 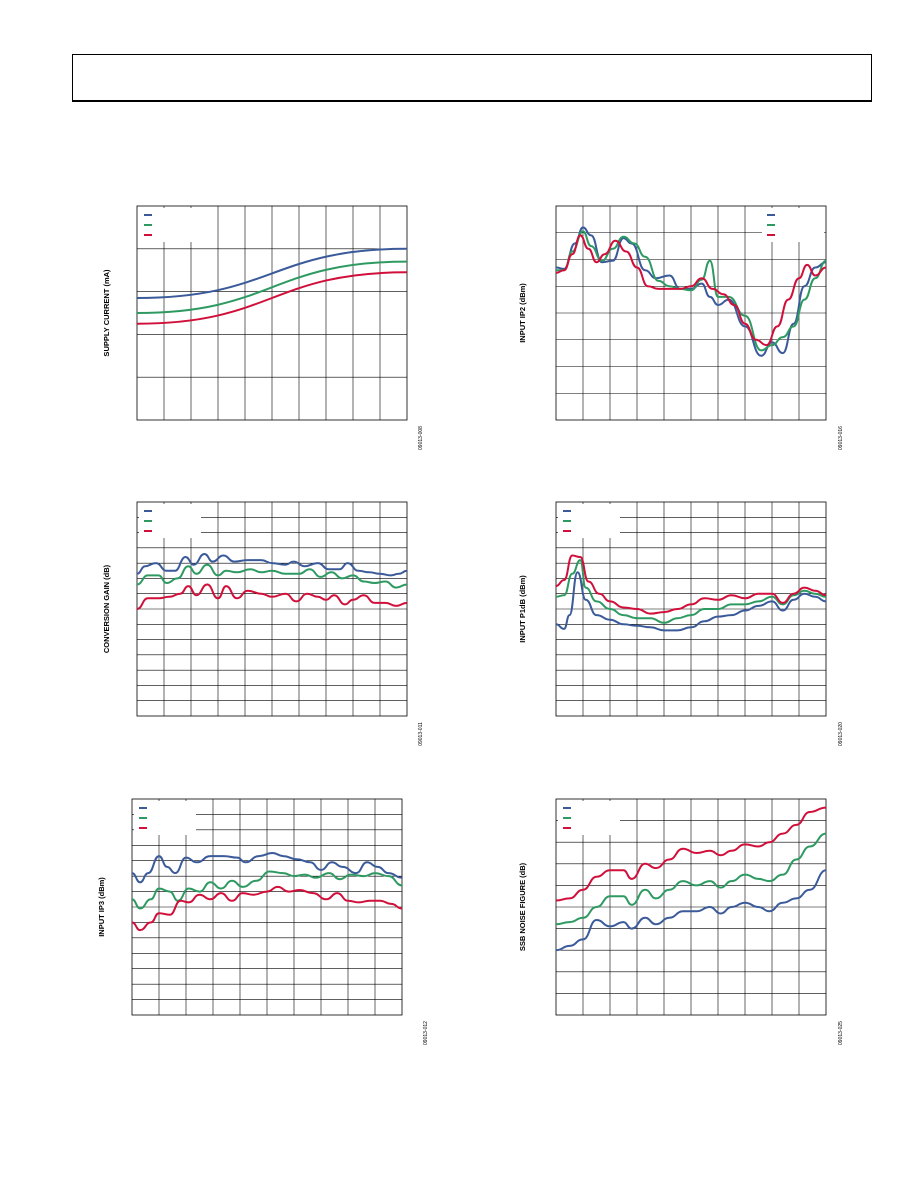 I want to click on input-p1db-panel: INPUT P1dB (dBm) 09013-020, so click(x=681, y=623).